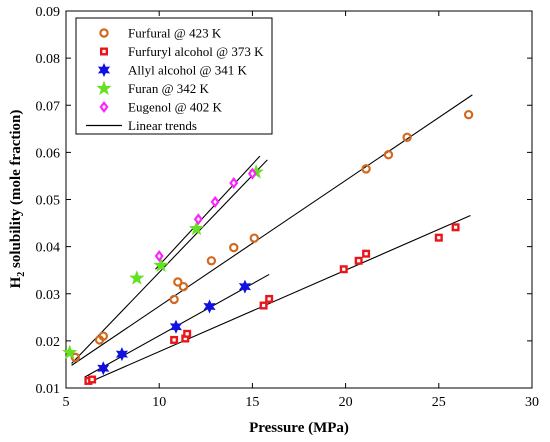  I want to click on legend-label-3: Allyl alcohol @ 341 K, so click(187, 70).